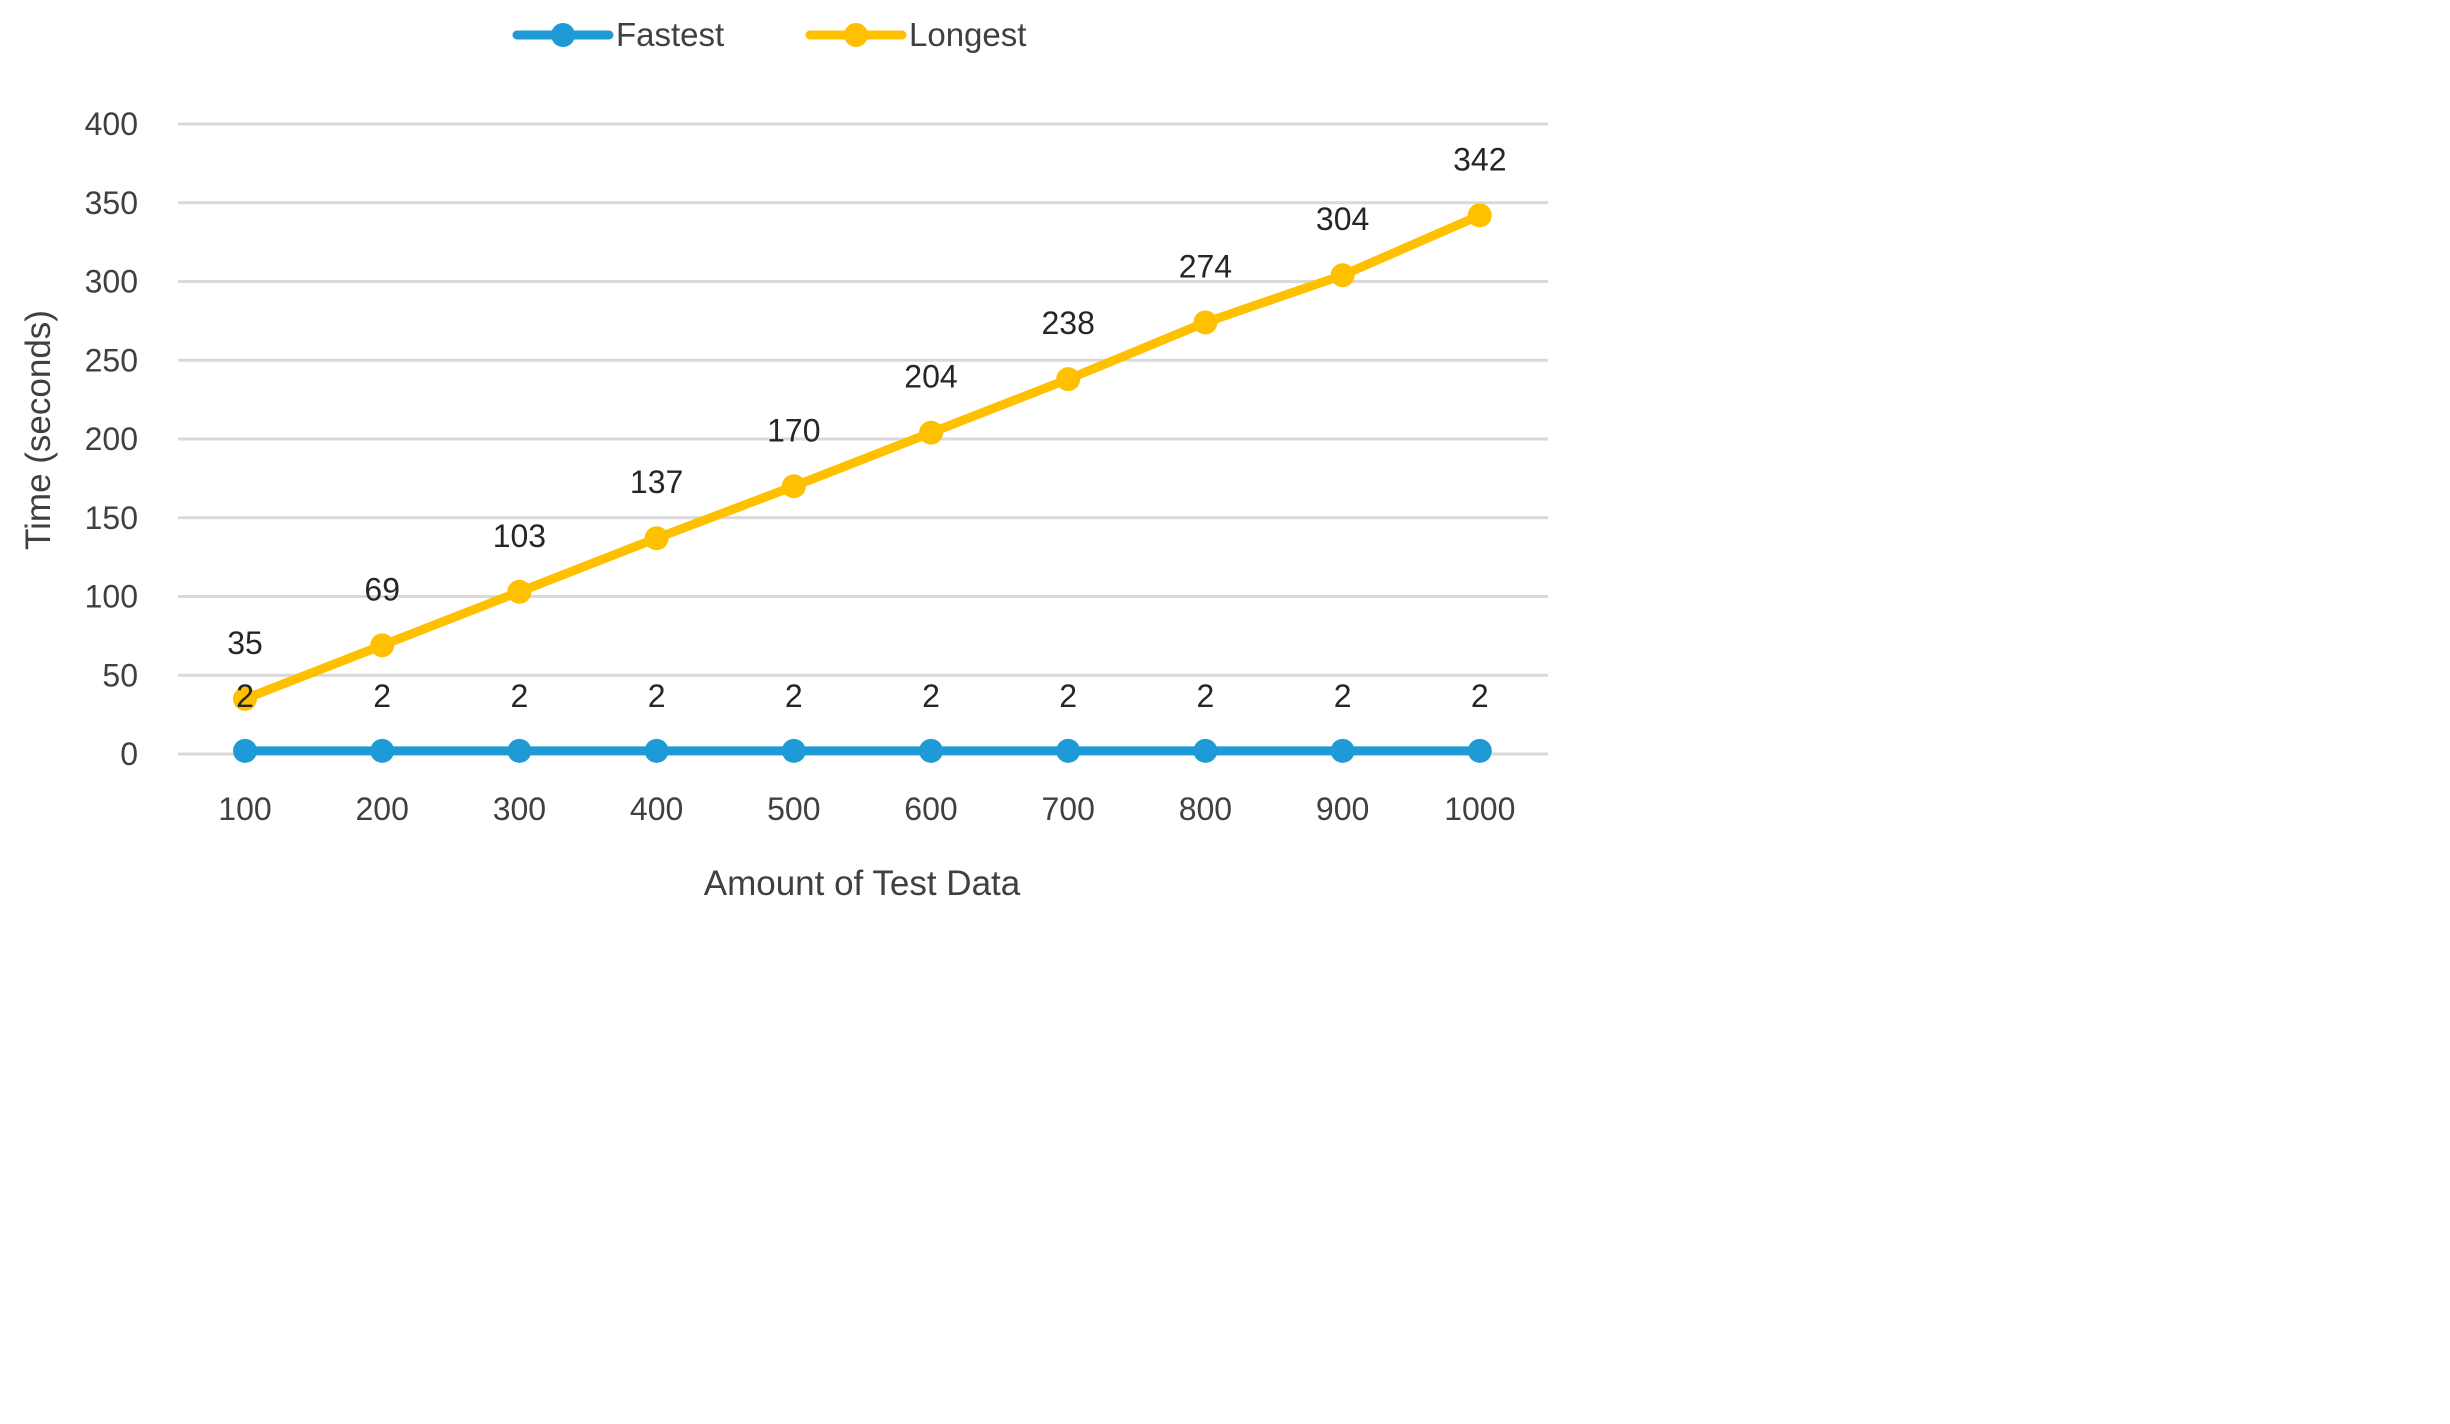 This screenshot has width=2450, height=1424. I want to click on y-tick-label: 250, so click(111, 360).